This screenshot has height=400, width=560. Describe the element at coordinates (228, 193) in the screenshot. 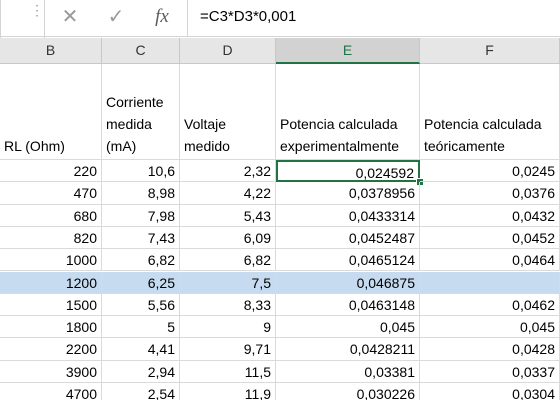

I see `table-cell: 4,22` at that location.